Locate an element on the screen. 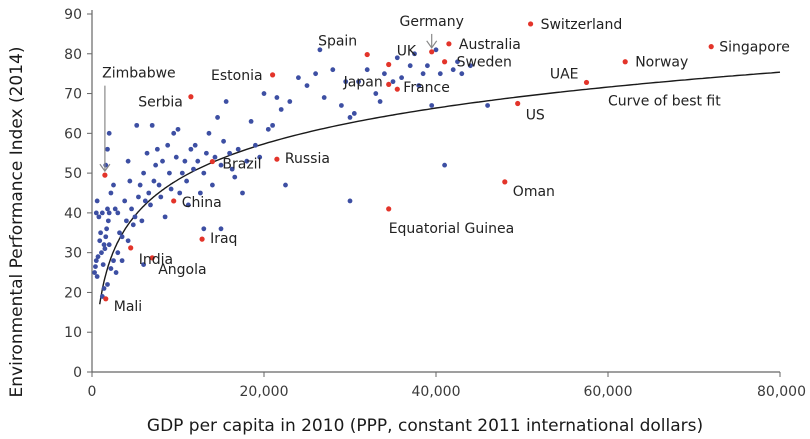 This screenshot has height=439, width=810. annotation-label: Curve of best fit is located at coordinates (664, 101).